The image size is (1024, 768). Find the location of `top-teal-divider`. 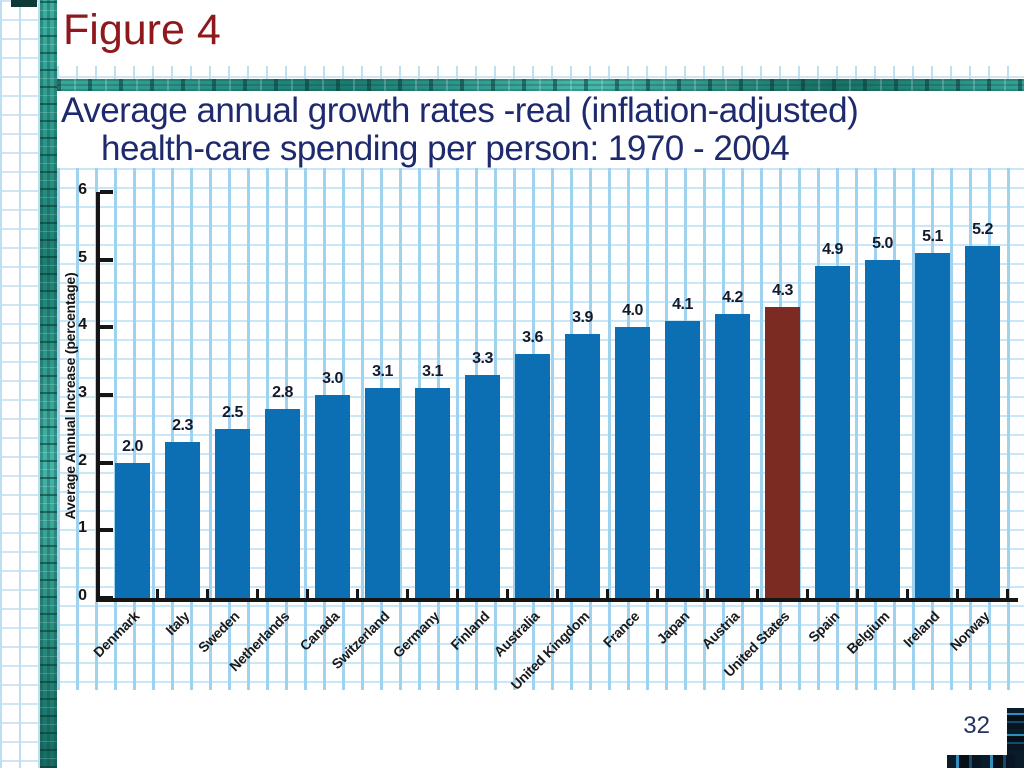

top-teal-divider is located at coordinates (540, 85).